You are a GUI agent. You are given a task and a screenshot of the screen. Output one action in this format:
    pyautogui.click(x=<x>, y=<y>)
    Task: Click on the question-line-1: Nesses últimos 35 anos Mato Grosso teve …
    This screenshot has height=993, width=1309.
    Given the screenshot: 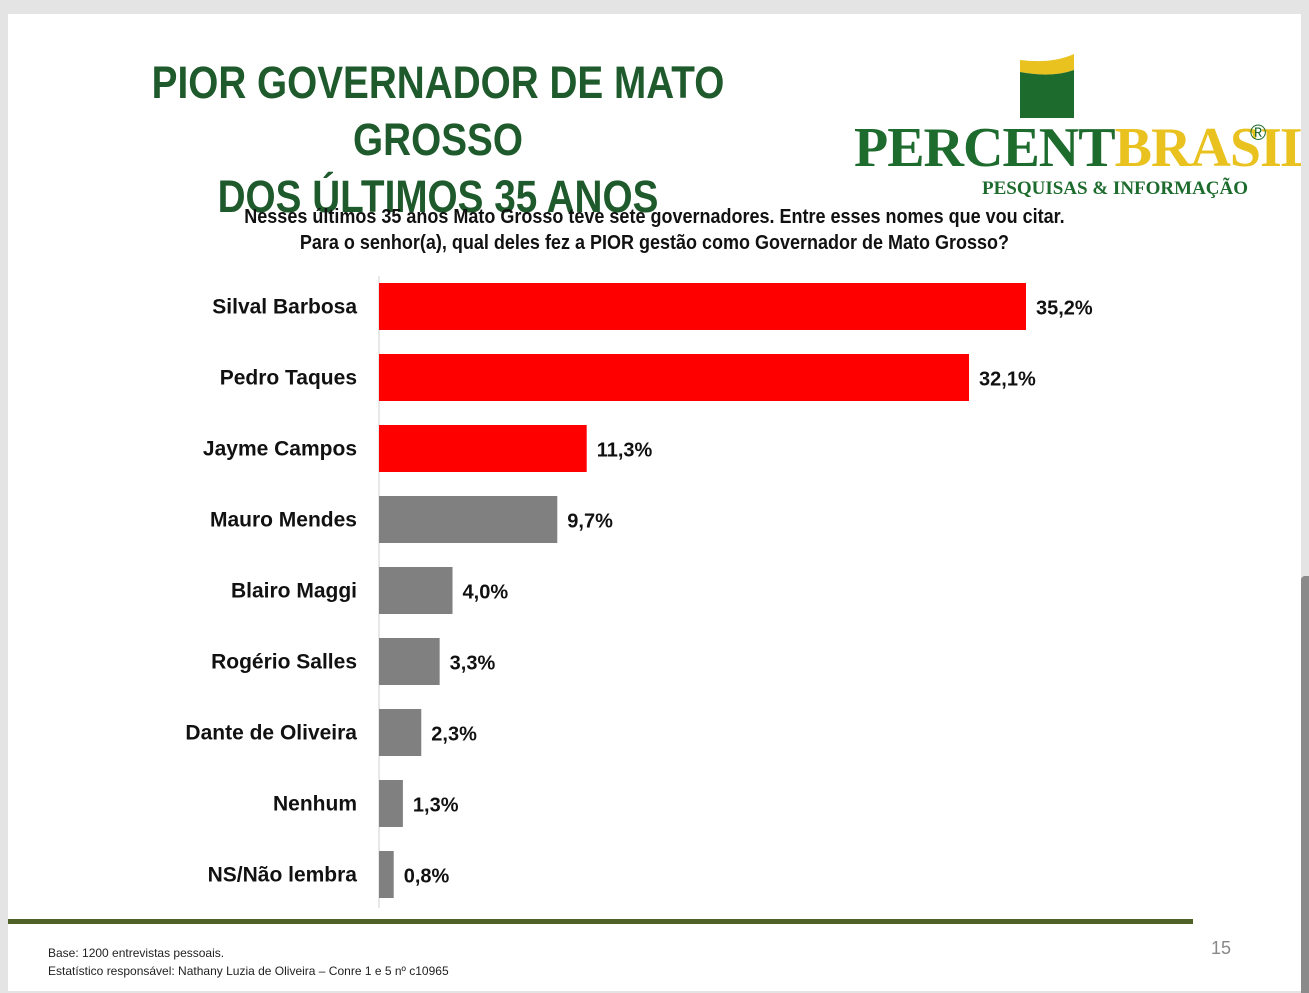 What is the action you would take?
    pyautogui.click(x=654, y=217)
    